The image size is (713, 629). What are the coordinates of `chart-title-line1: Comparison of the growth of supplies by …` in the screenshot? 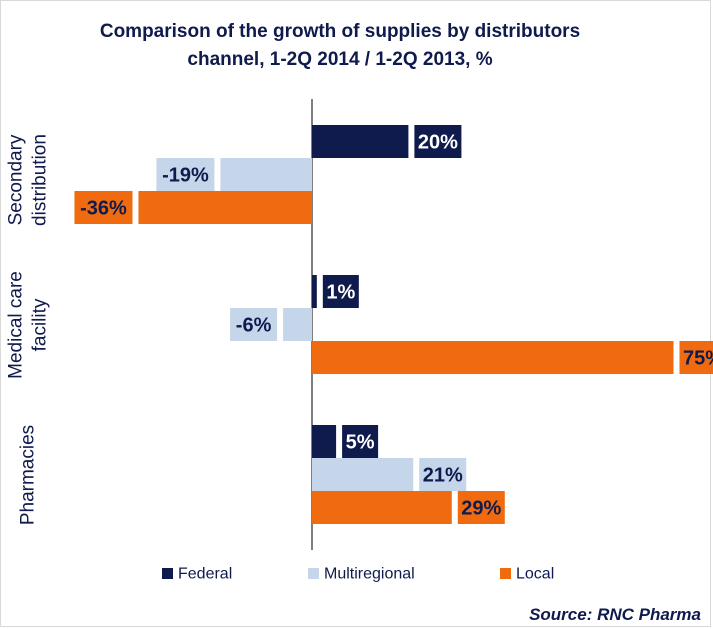 It's located at (340, 31).